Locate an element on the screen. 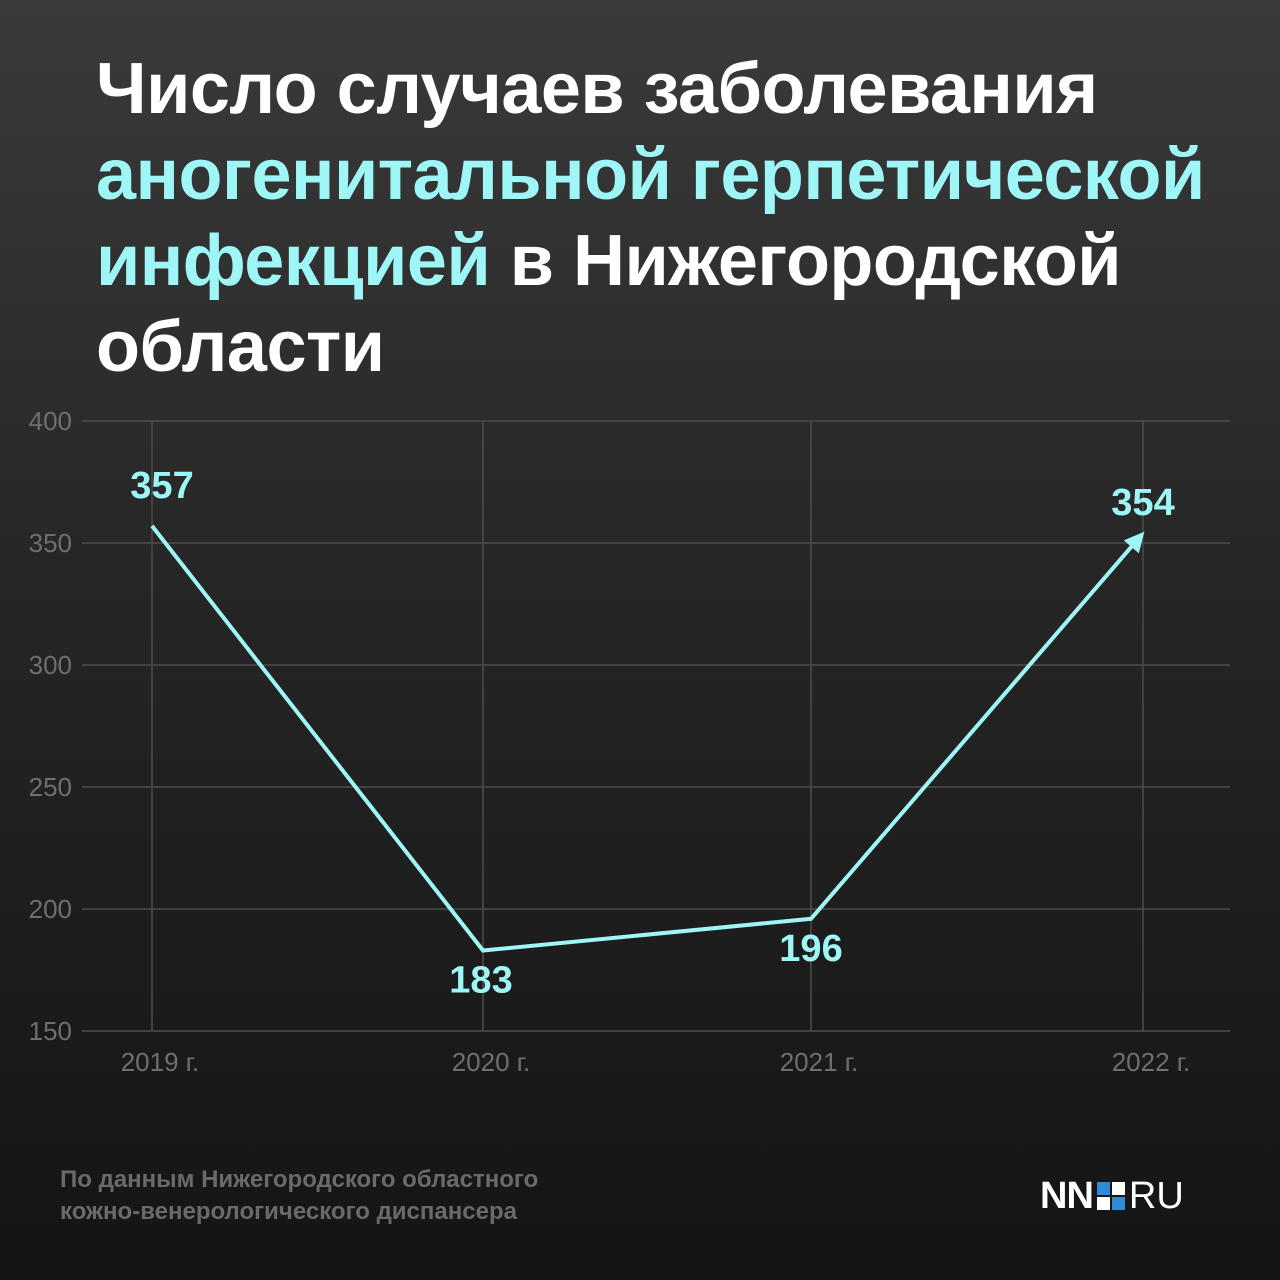 This screenshot has width=1280, height=1280. data-label: 196 is located at coordinates (810, 949).